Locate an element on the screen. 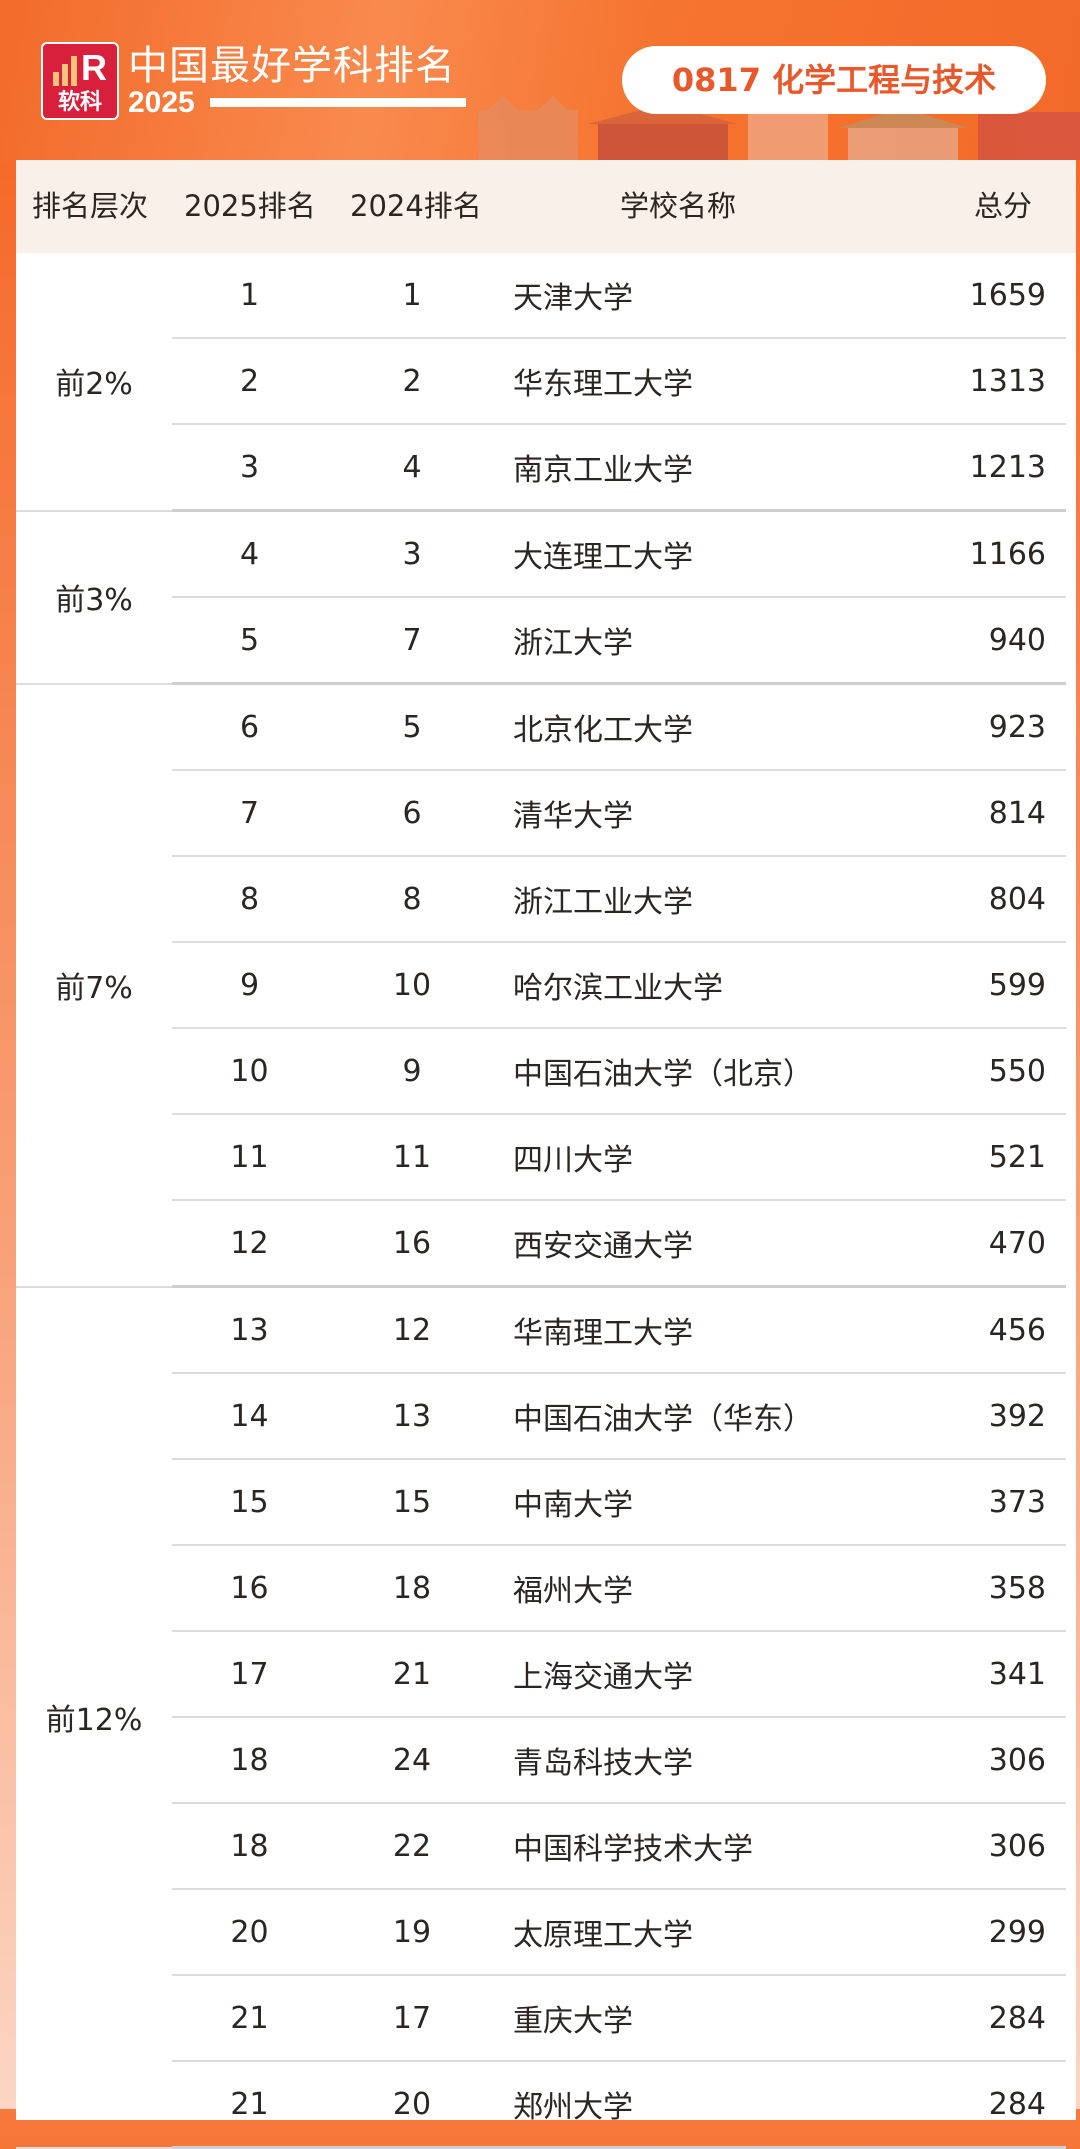  rank-2025-cell: 14 is located at coordinates (249, 1416).